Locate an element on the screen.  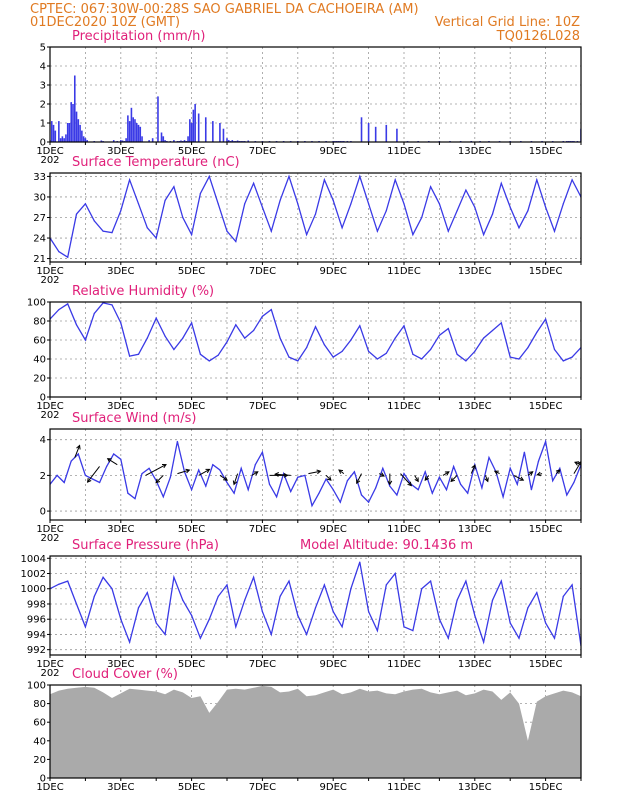
wind-ytick-label: 4 is located at coordinates (43, 440).